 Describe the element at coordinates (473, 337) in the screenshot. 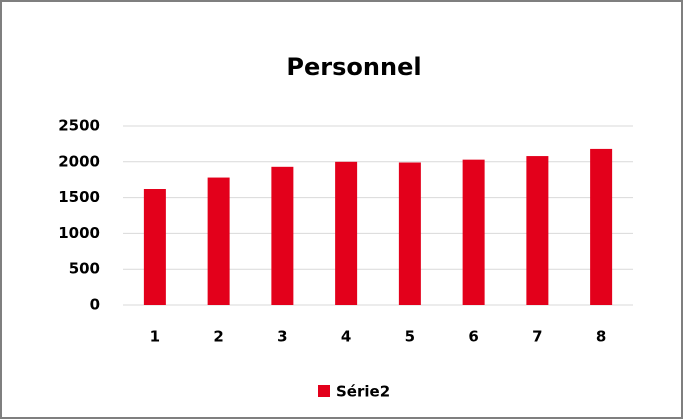

I see `x-tick-label: 6` at that location.